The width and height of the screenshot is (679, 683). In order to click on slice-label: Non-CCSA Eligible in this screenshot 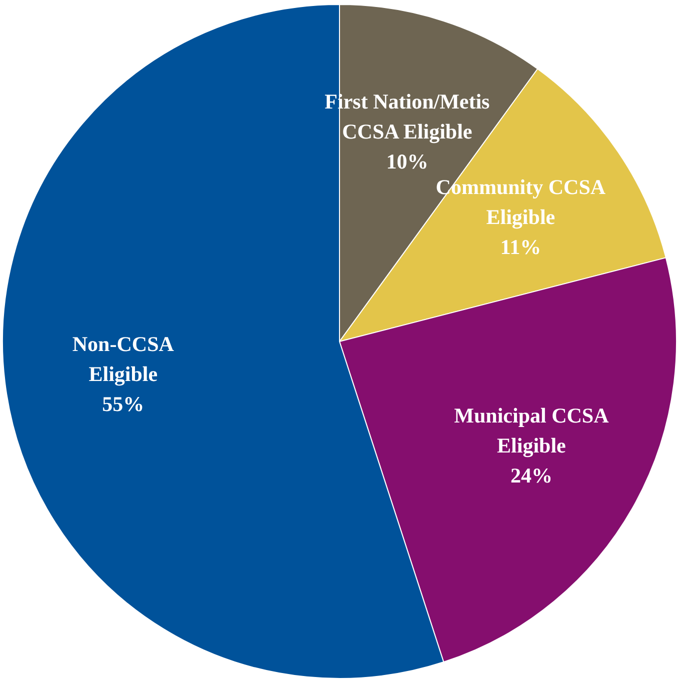, I will do `click(123, 359)`.